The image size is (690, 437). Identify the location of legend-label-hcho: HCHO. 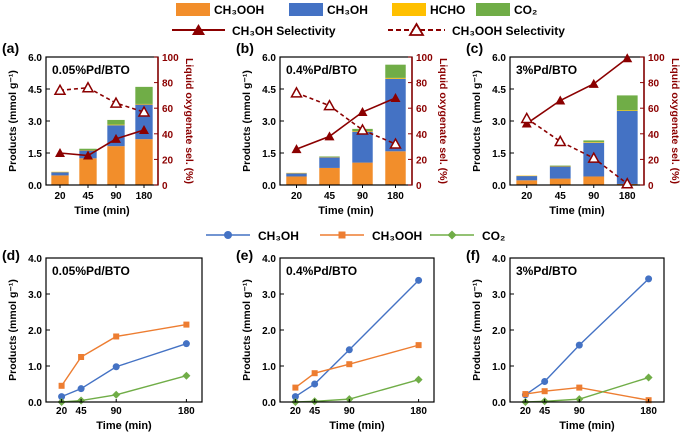
(447, 10).